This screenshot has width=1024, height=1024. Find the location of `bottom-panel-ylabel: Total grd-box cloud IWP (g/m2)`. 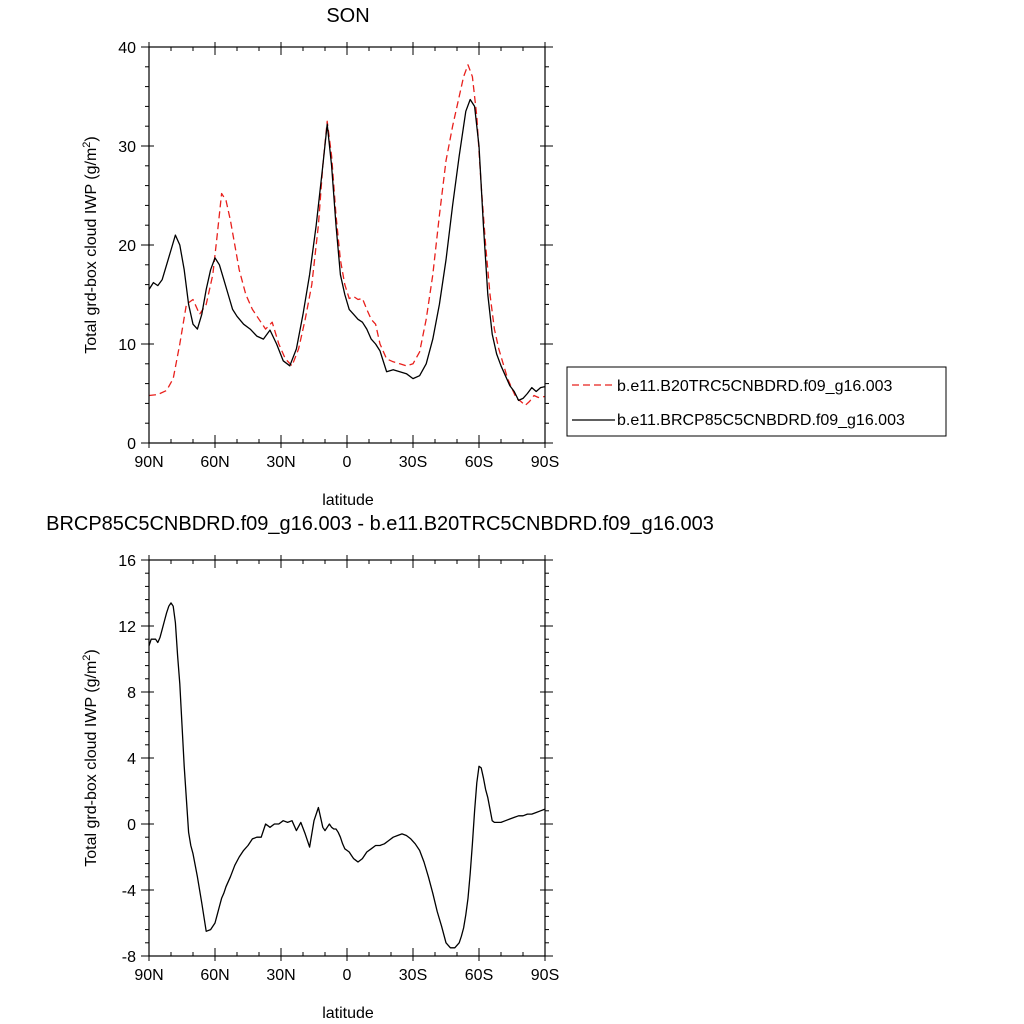

bottom-panel-ylabel: Total grd-box cloud IWP (g/m2) is located at coordinates (90, 757).